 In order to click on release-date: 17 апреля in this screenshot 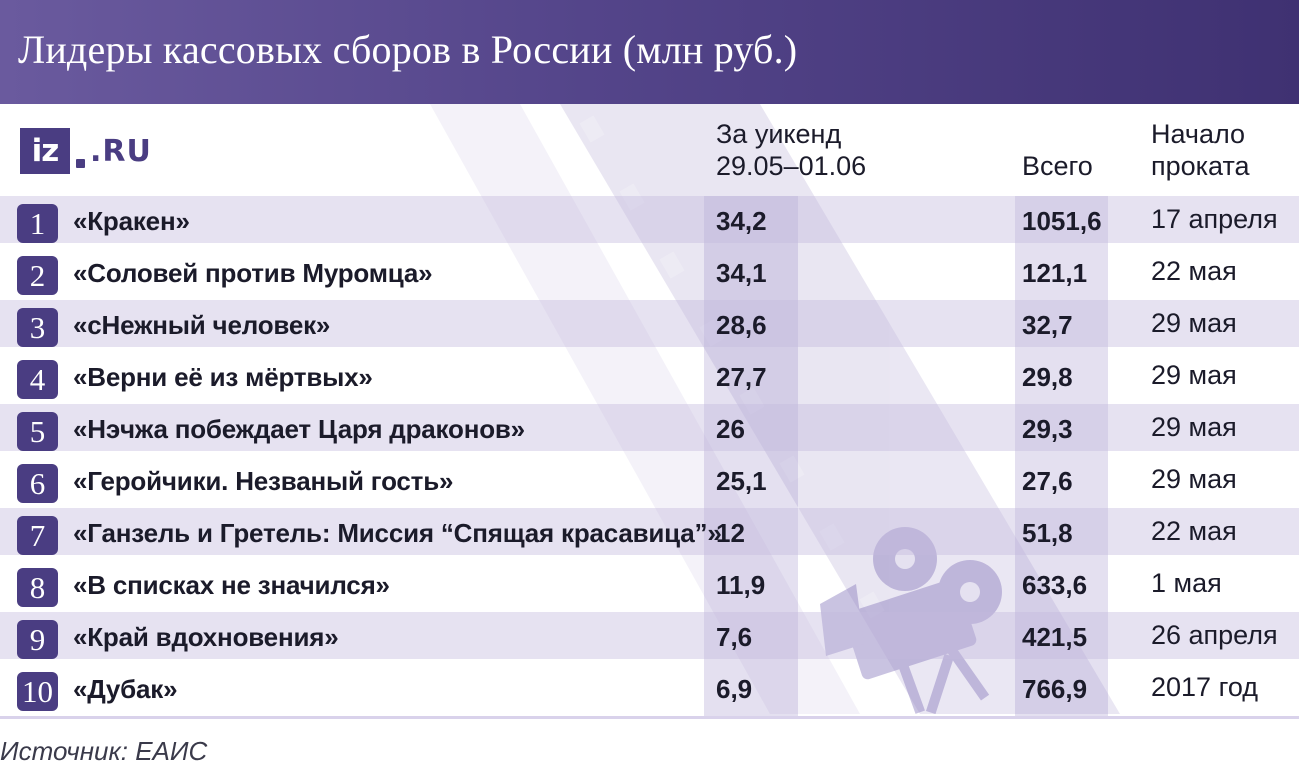, I will do `click(1214, 219)`.